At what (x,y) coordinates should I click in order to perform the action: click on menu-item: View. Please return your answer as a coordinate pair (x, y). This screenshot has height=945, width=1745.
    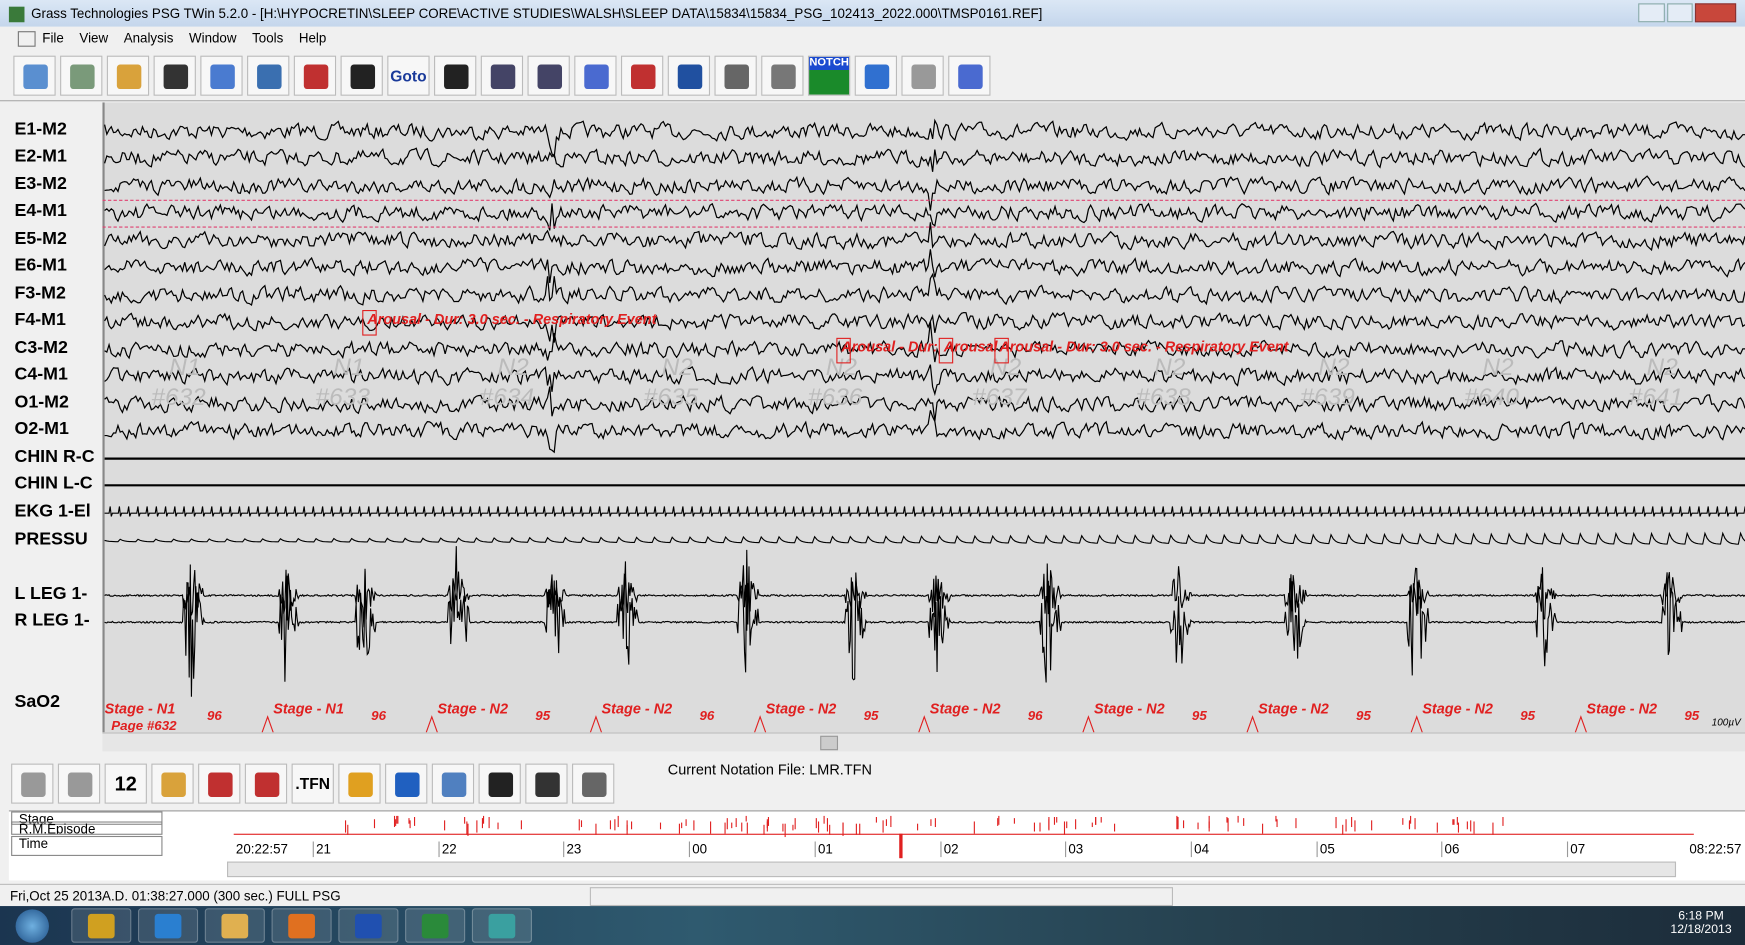
    Looking at the image, I should click on (94, 38).